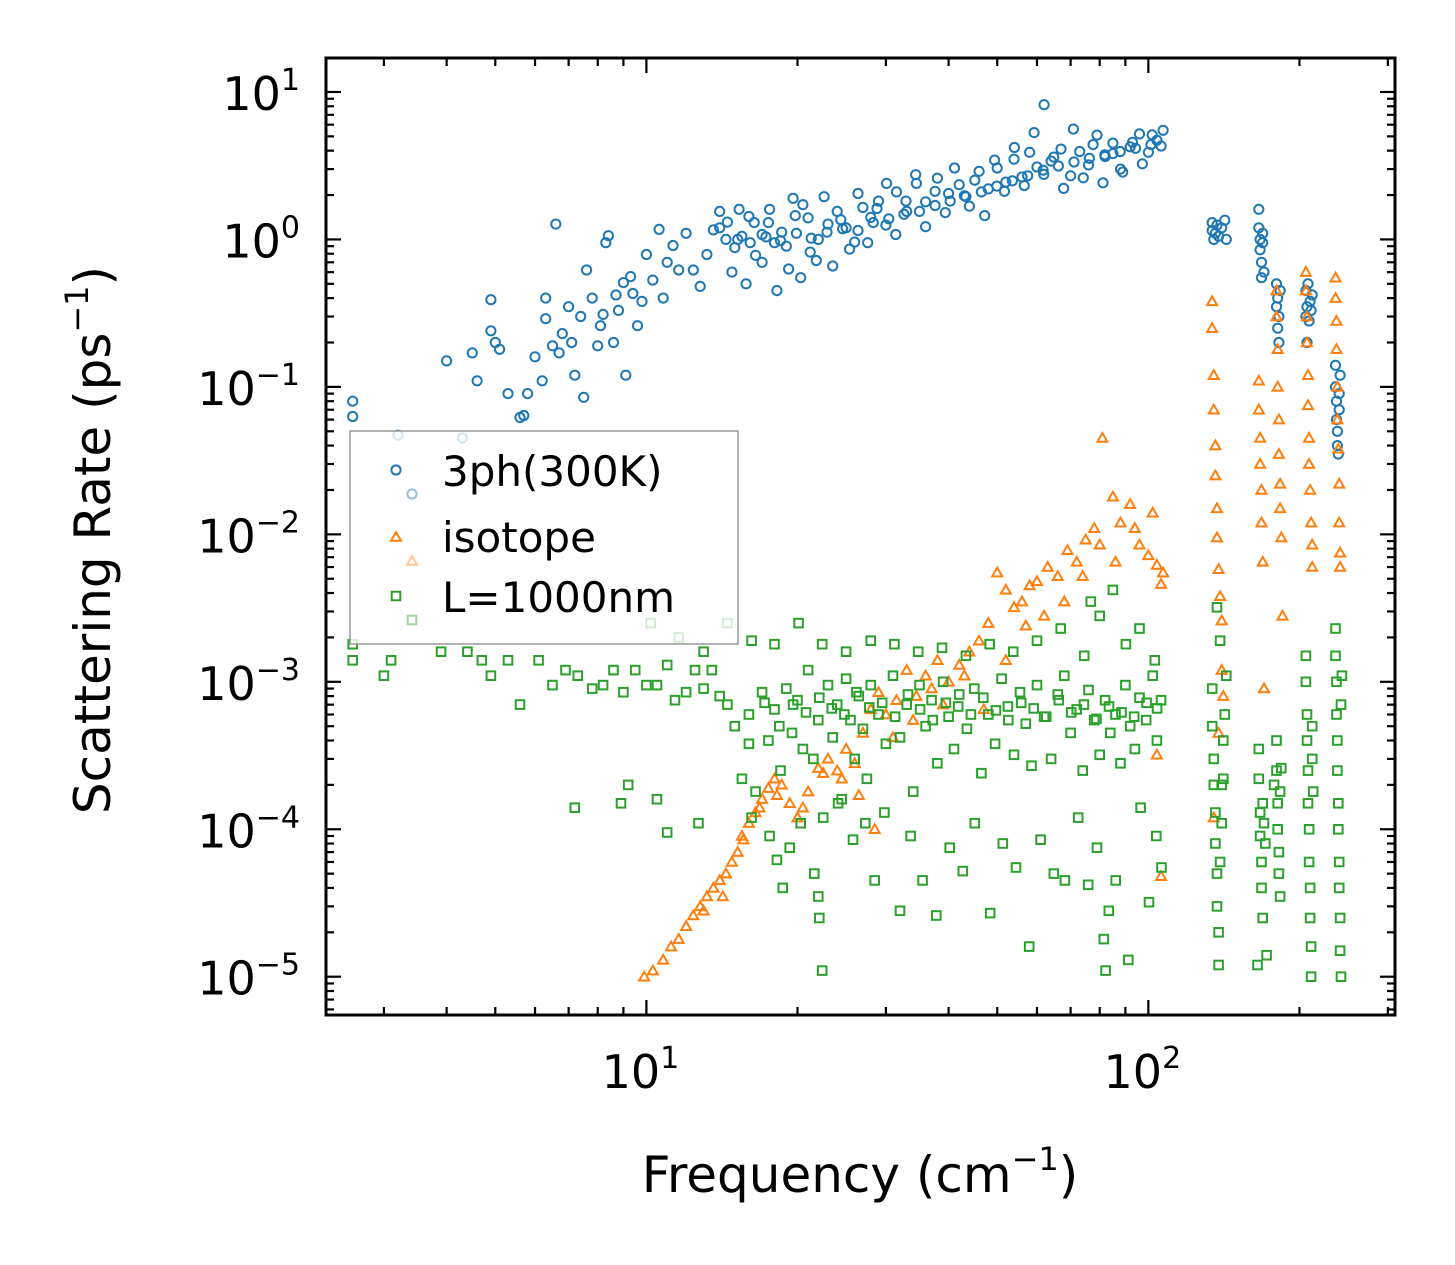  Describe the element at coordinates (90, 540) in the screenshot. I see `y-axis-label: Scattering Rate (ps−1)` at that location.